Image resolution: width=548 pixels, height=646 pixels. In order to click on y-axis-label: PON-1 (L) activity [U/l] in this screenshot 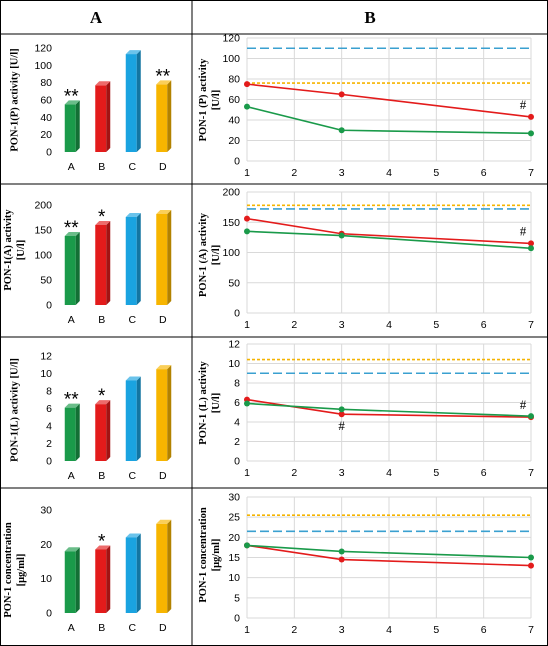, I will do `click(210, 403)`.